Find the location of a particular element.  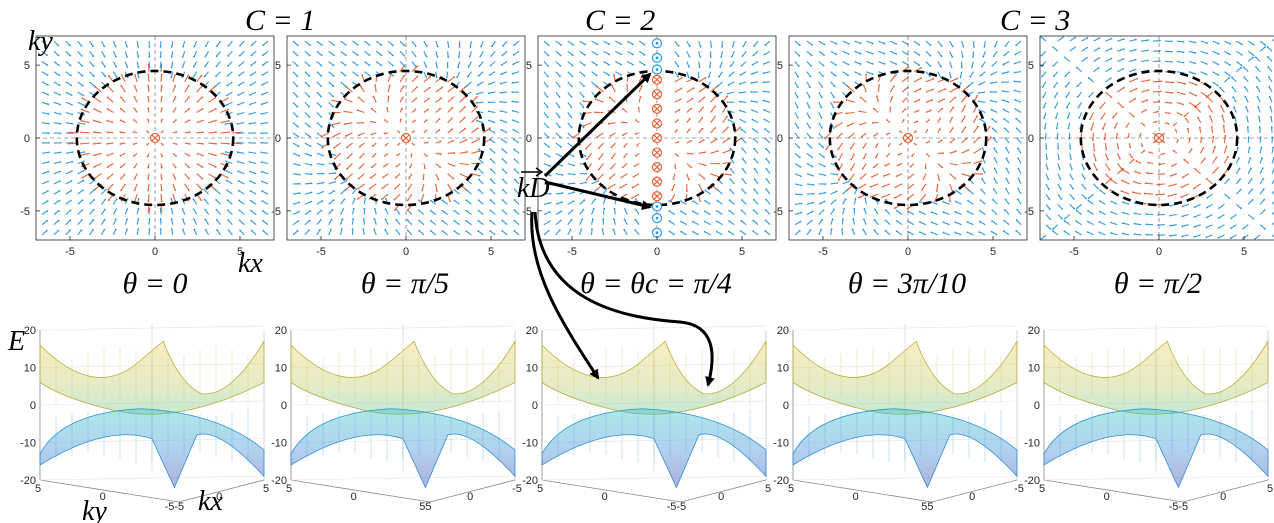

x-tick-label: 0 is located at coordinates (908, 252).